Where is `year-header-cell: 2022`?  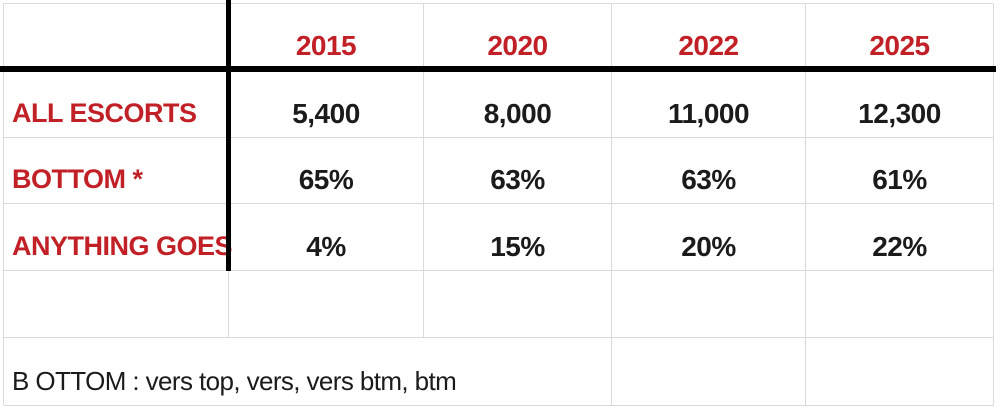
year-header-cell: 2022 is located at coordinates (709, 37).